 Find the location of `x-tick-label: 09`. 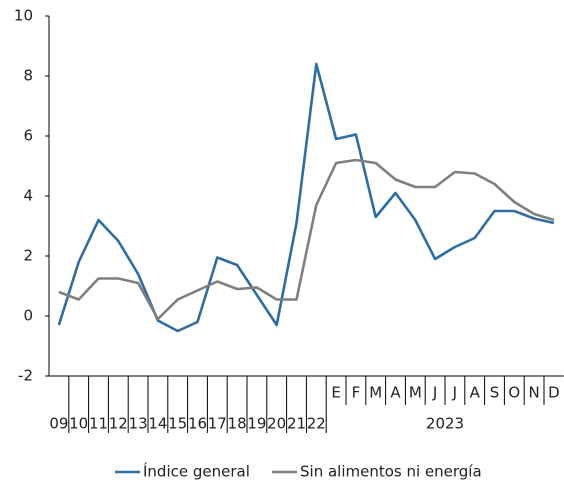

x-tick-label: 09 is located at coordinates (58, 424).